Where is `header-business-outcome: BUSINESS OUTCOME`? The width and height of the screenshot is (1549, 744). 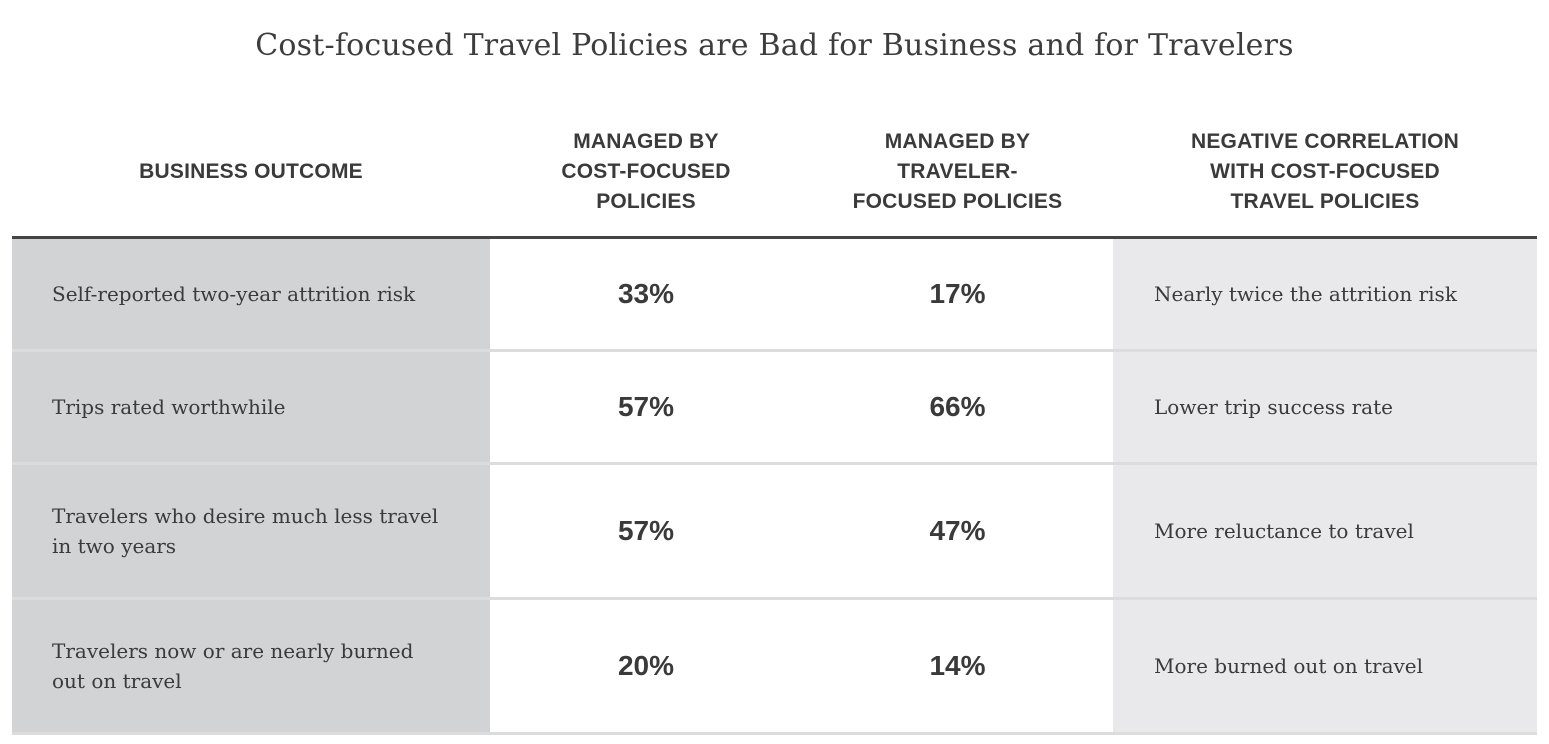
header-business-outcome: BUSINESS OUTCOME is located at coordinates (251, 172).